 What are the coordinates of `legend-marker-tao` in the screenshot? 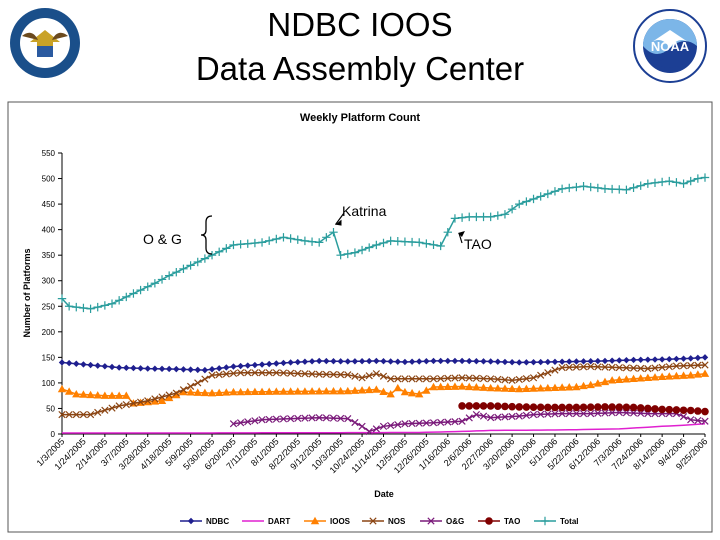 It's located at (489, 521).